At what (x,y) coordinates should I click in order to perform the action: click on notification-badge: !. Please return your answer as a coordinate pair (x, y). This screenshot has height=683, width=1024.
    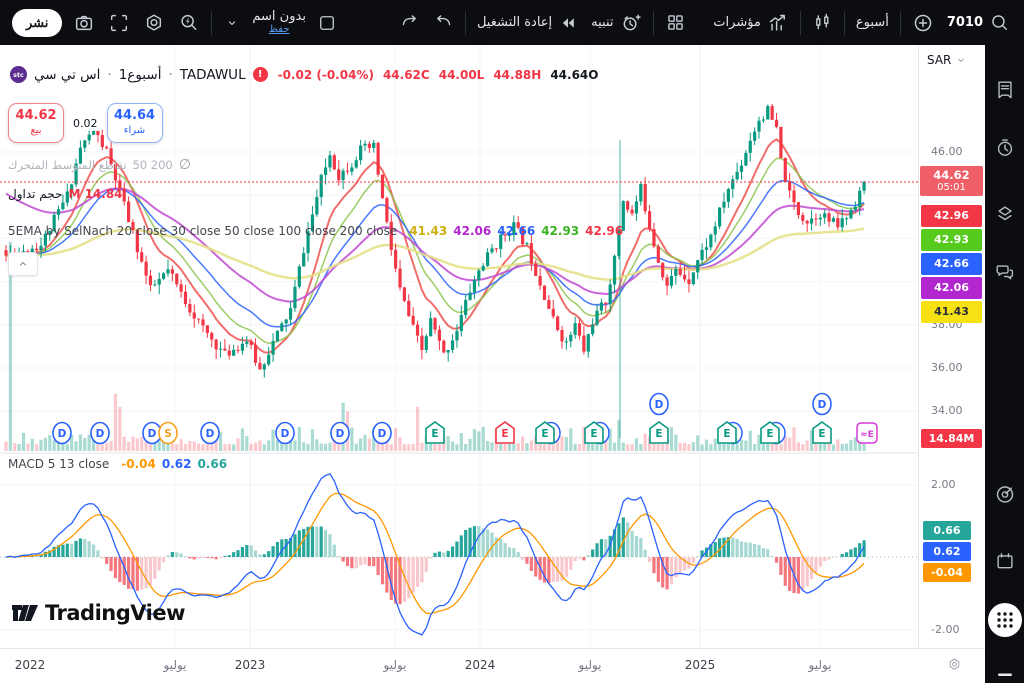
    Looking at the image, I should click on (260, 74).